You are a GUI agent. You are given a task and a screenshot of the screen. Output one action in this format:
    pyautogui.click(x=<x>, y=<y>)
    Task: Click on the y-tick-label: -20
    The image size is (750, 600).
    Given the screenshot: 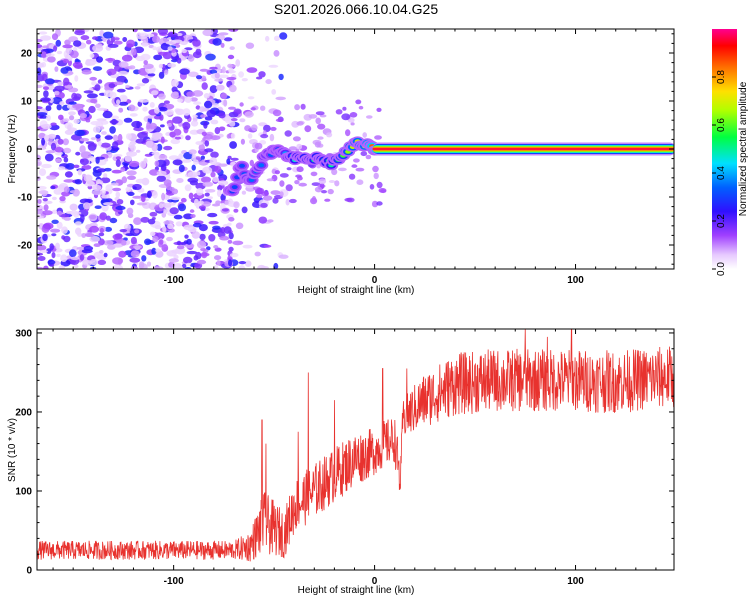 What is the action you would take?
    pyautogui.click(x=25, y=246)
    